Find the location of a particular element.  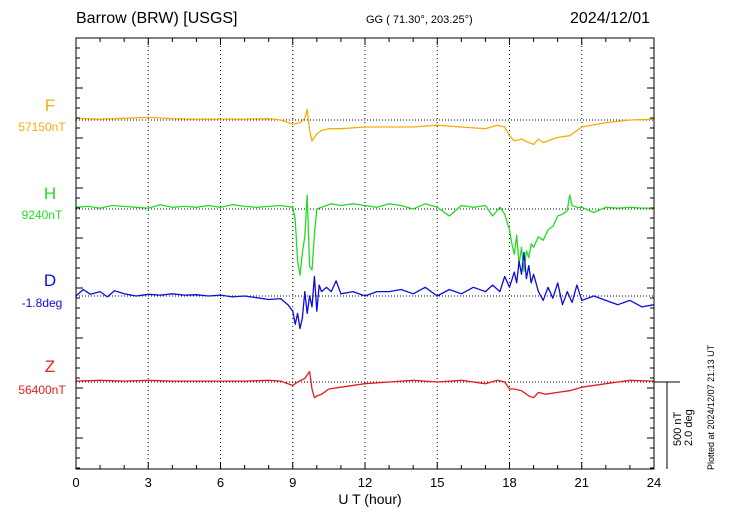

legend-letter-d: D is located at coordinates (50, 280).